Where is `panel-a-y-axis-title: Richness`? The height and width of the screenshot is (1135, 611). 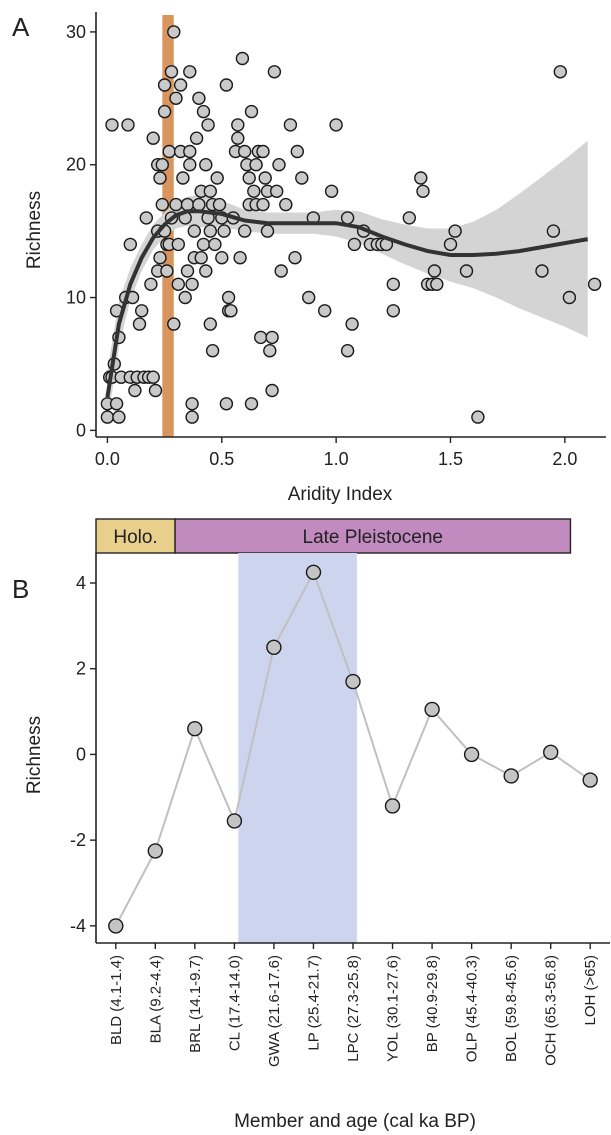 panel-a-y-axis-title: Richness is located at coordinates (34, 230).